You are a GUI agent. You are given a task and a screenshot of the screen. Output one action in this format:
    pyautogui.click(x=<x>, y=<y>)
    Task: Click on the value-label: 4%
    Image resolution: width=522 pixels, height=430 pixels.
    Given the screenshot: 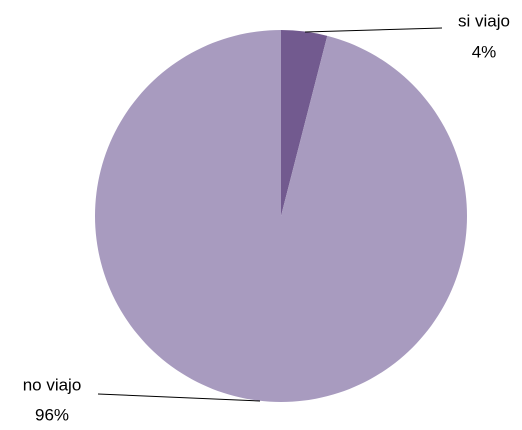 What is the action you would take?
    pyautogui.click(x=484, y=51)
    